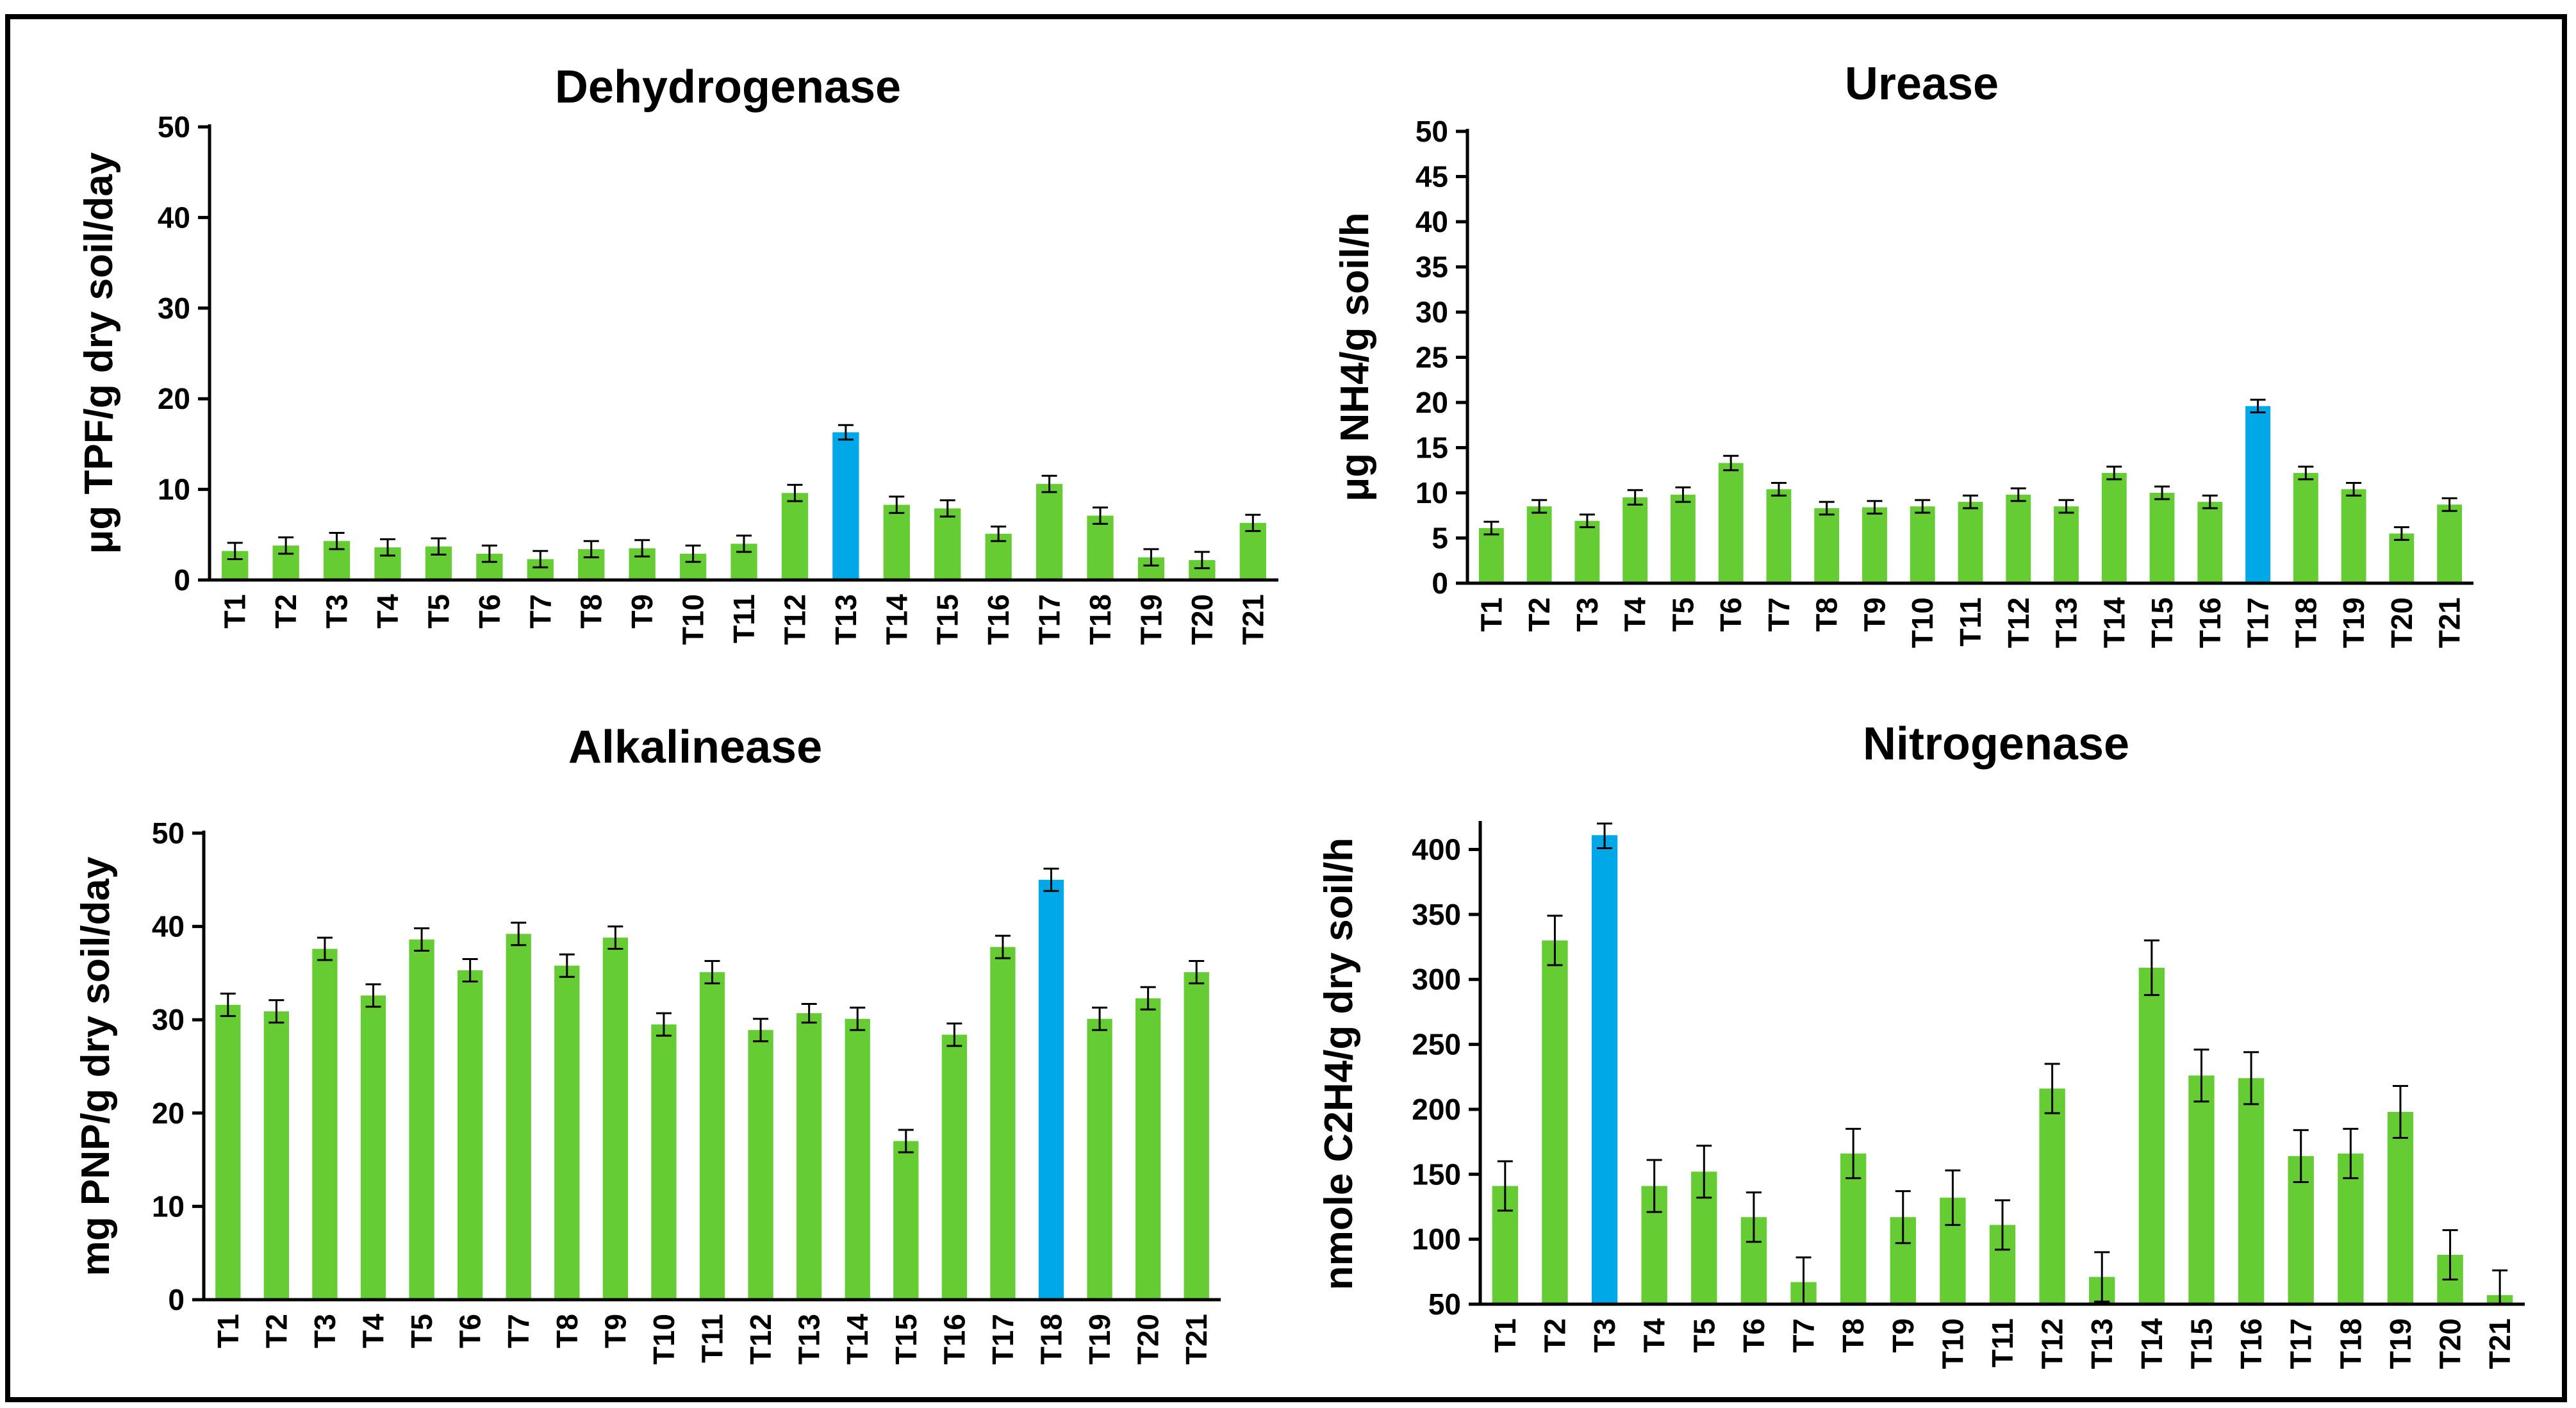 The image size is (2576, 1408). I want to click on y-tick-label: 5, so click(1440, 538).